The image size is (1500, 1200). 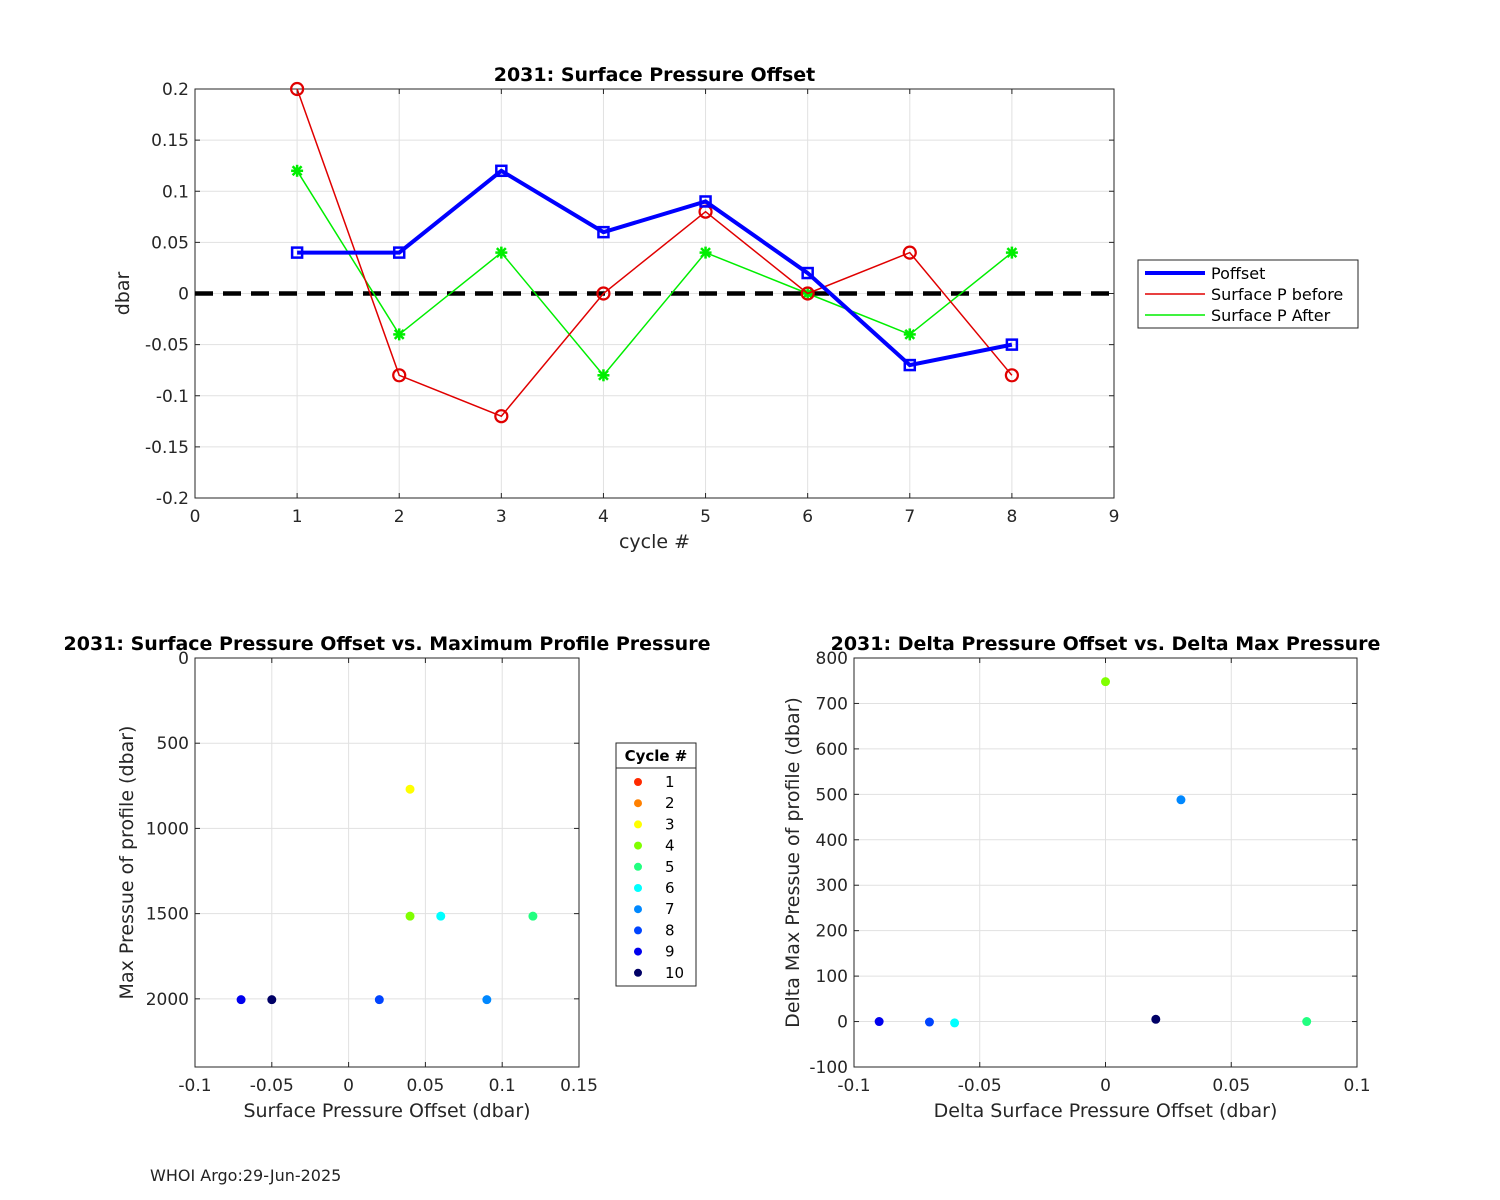 What do you see at coordinates (1106, 1111) in the screenshot?
I see `right-plot-xlabel: Delta Surface Pressure Offset (dbar)` at bounding box center [1106, 1111].